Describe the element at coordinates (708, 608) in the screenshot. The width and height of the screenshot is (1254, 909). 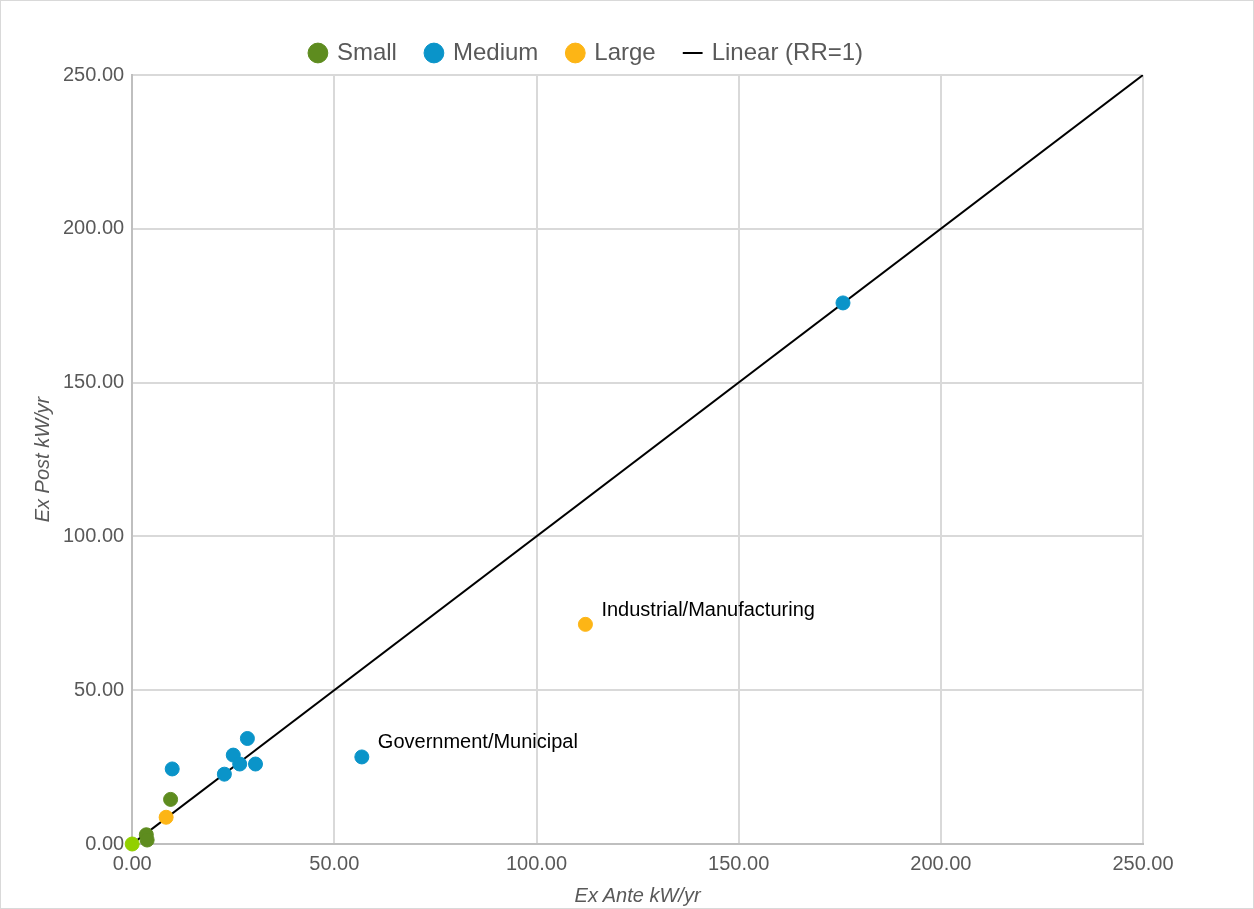
I see `annotation: Industrial/Manufacturing` at that location.